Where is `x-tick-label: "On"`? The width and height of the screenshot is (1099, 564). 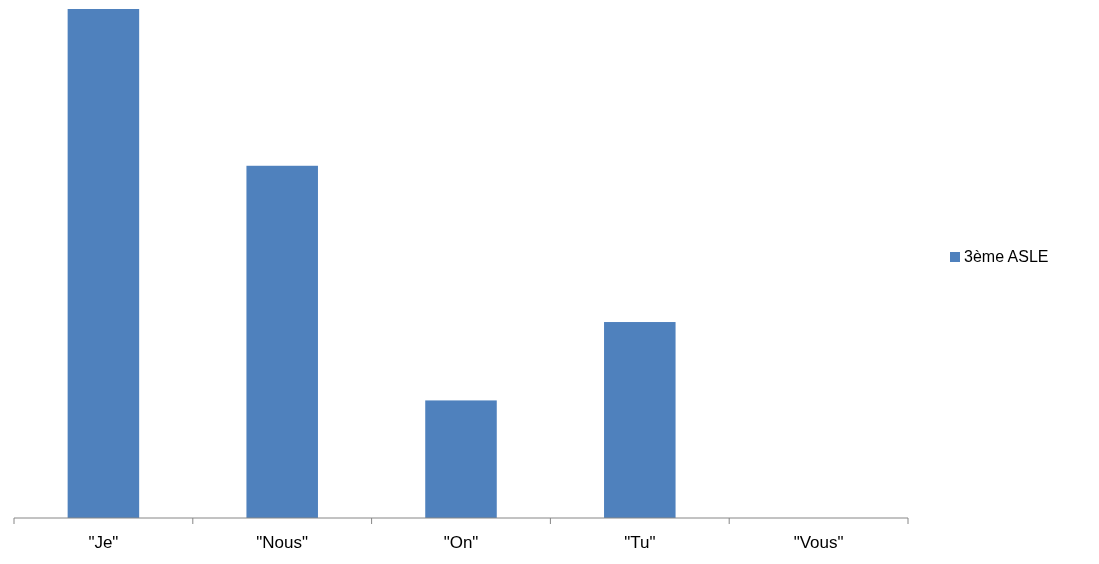 x-tick-label: "On" is located at coordinates (461, 542).